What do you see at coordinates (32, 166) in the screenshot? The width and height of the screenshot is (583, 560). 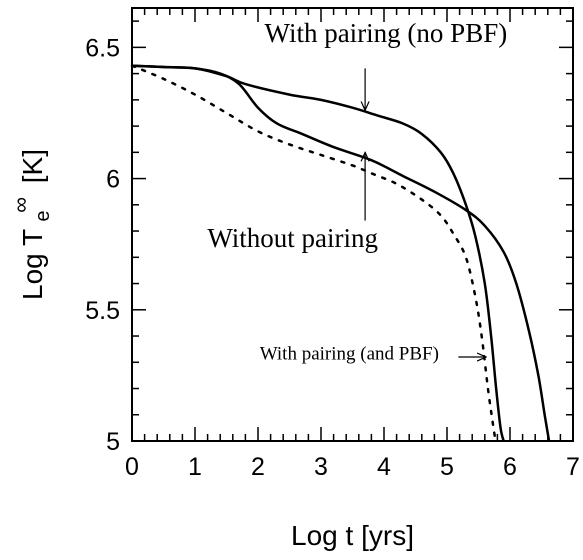 I see `y-axis-title-unit: [K]` at bounding box center [32, 166].